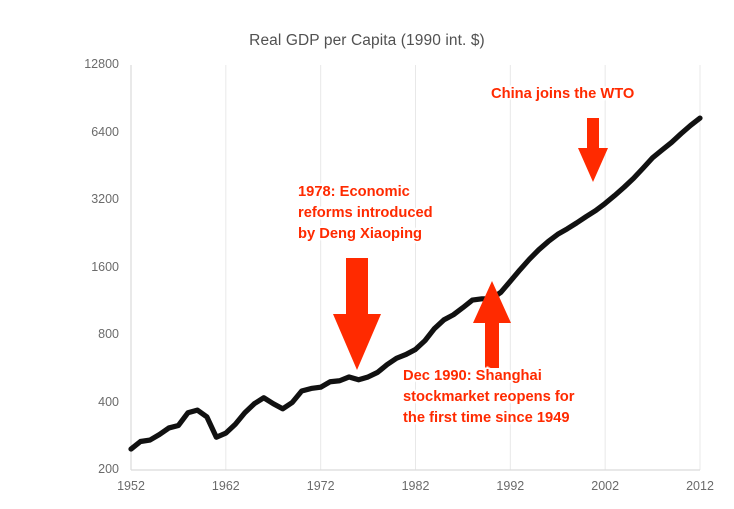 Image resolution: width=734 pixels, height=509 pixels. I want to click on chart-title: Real GDP per Capita (1990 int. $), so click(367, 40).